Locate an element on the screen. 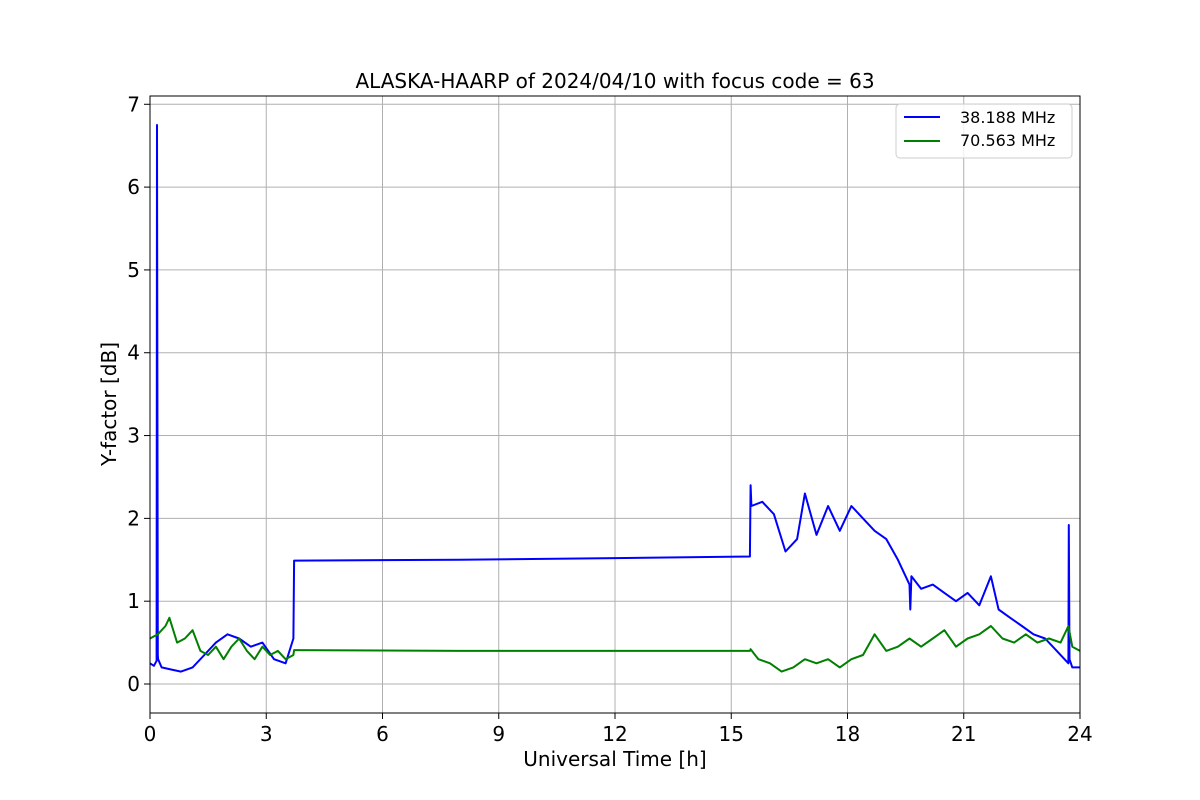  y-tick-label: 4 is located at coordinates (133, 353).